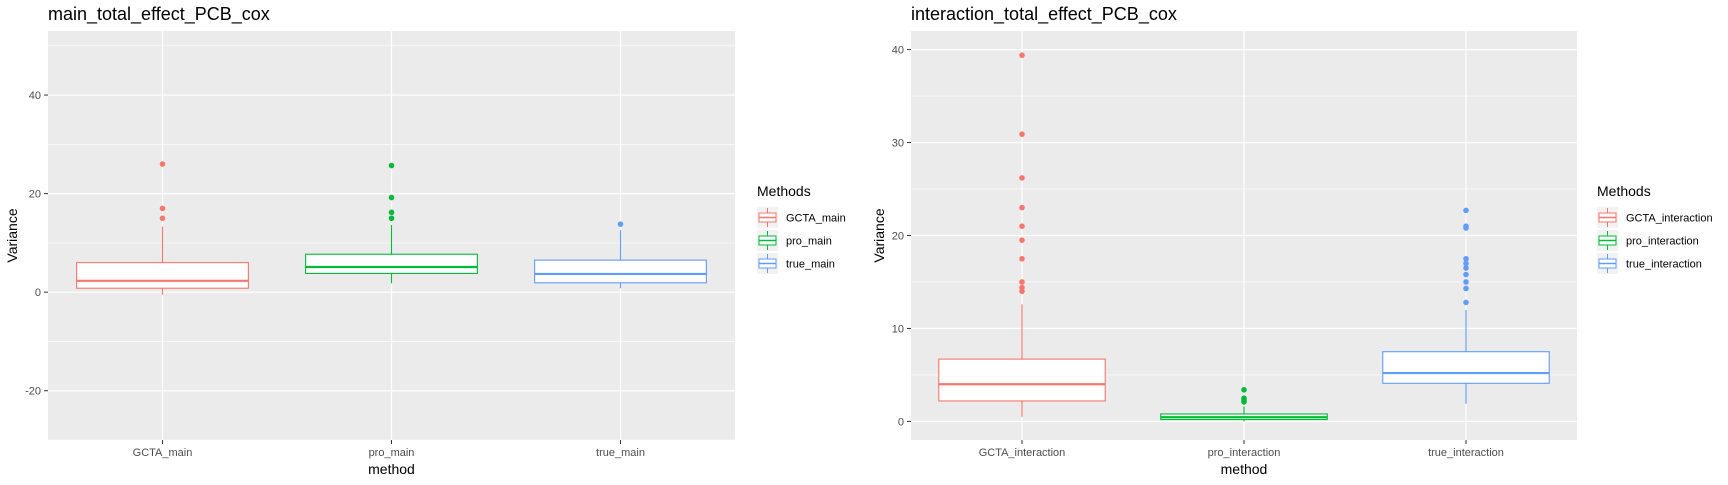 Image resolution: width=1728 pixels, height=485 pixels. What do you see at coordinates (1022, 234) in the screenshot?
I see `boxplot-GCTA_interaction` at bounding box center [1022, 234].